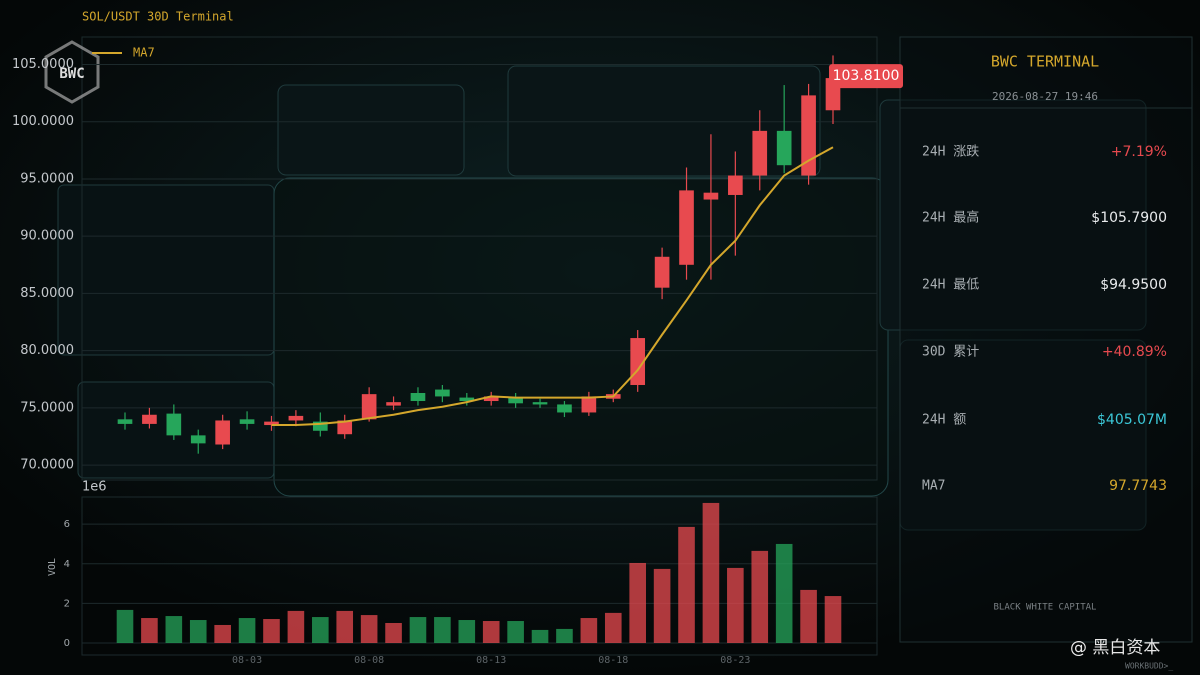 The width and height of the screenshot is (1200, 675). I want to click on y-tick-label: 80.0000, so click(47, 350).